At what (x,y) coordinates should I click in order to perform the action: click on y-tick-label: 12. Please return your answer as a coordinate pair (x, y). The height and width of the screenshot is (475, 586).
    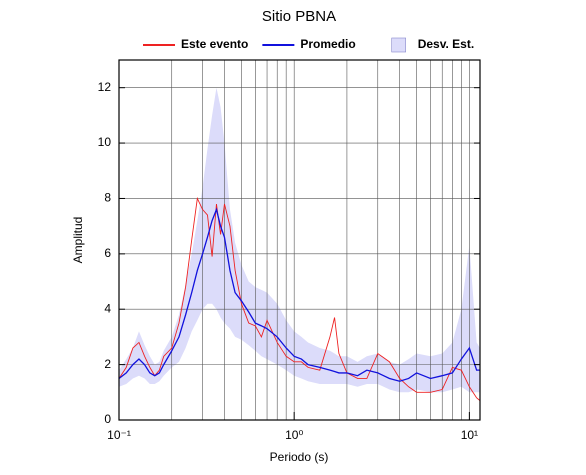
    Looking at the image, I should click on (105, 87).